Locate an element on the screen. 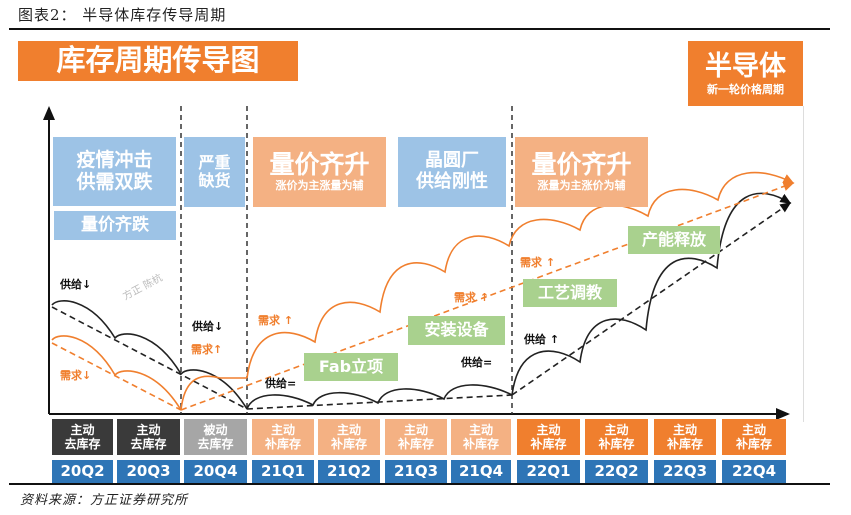  corner-badge: 半导体 新一轮价格周期 is located at coordinates (745, 73).